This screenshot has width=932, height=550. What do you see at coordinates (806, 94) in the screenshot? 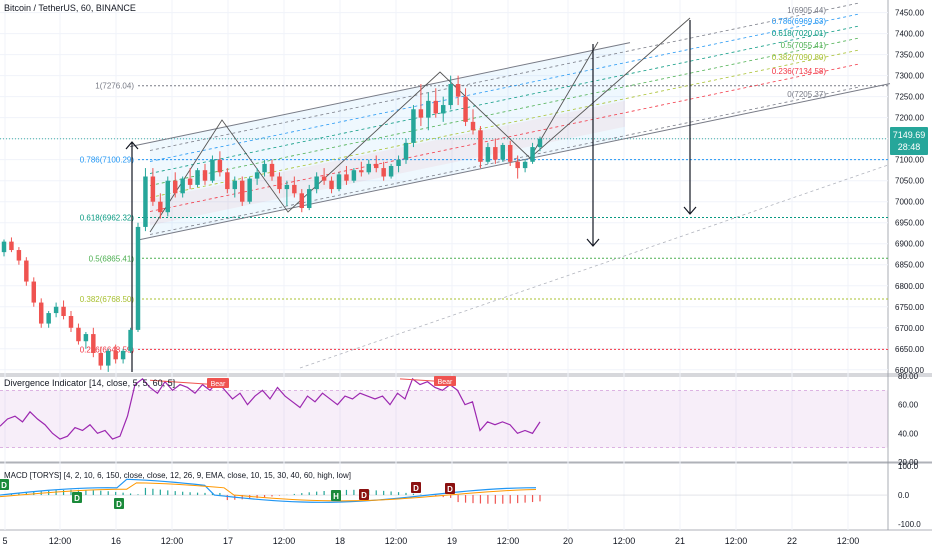
I see `channel-level-label: 0(7205.37)` at bounding box center [806, 94].